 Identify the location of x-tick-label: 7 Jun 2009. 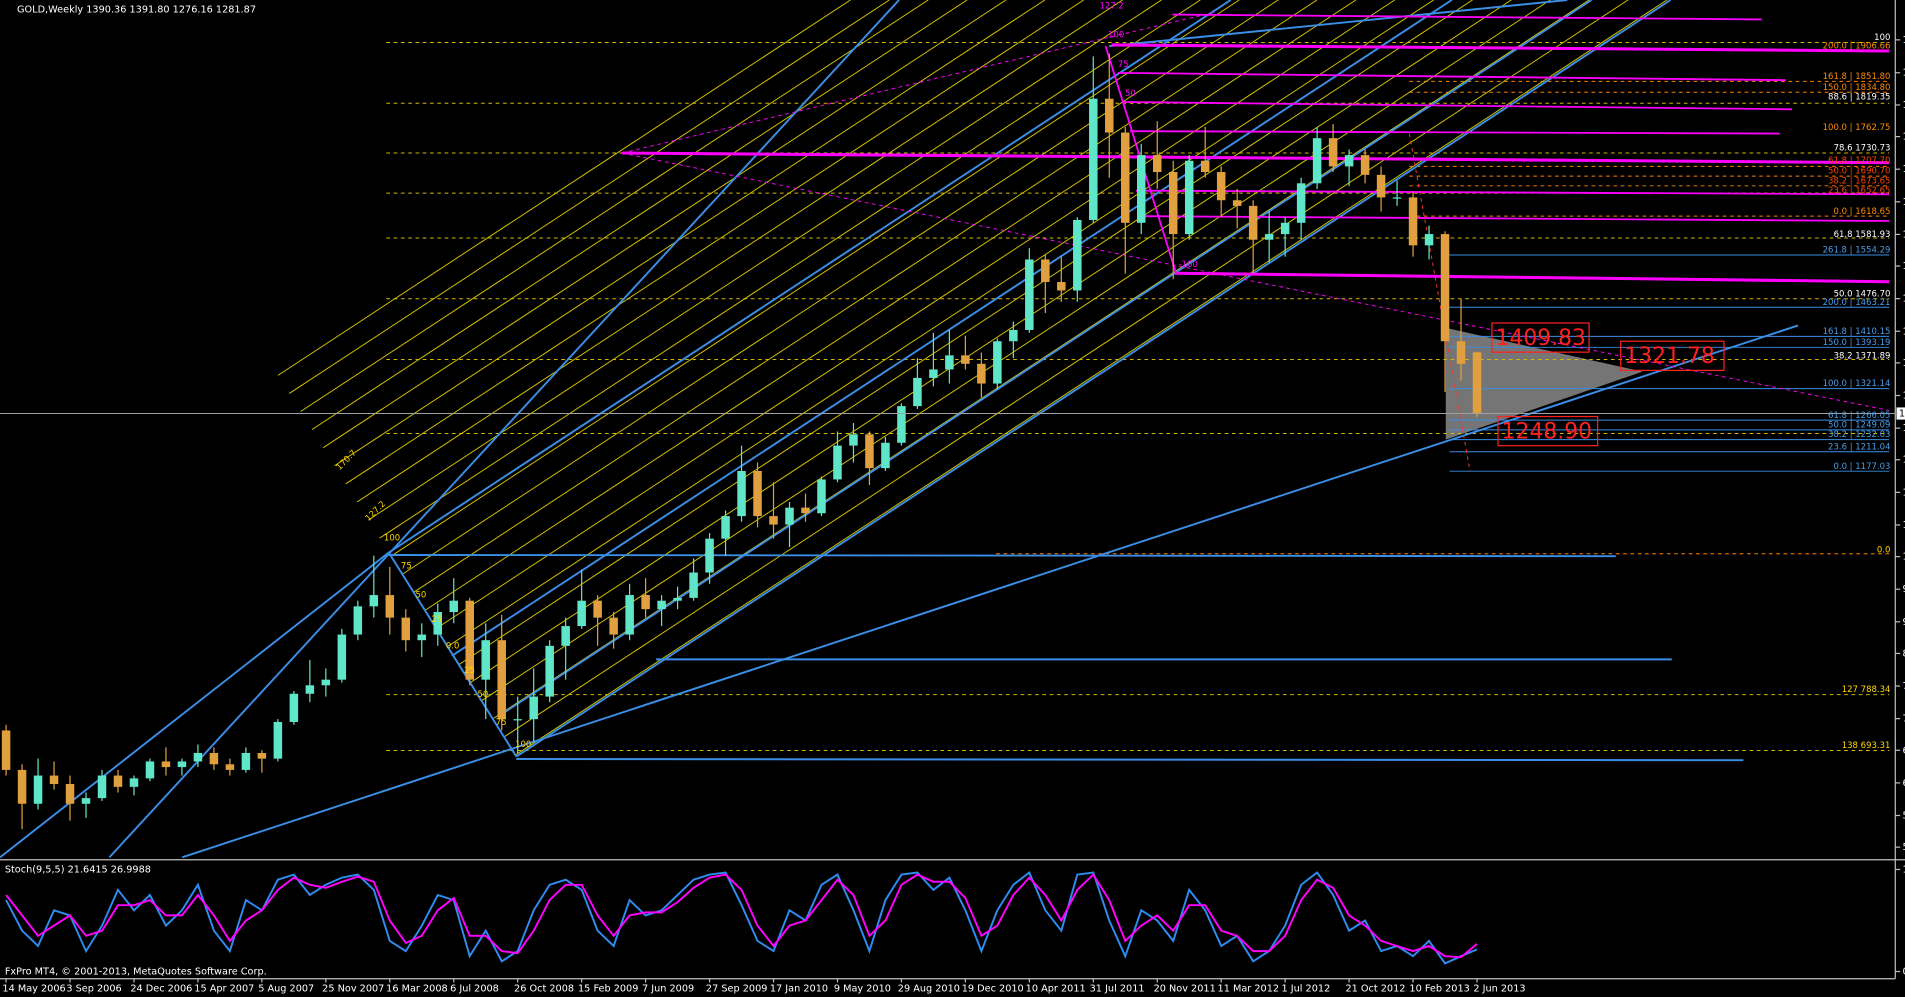
(668, 989).